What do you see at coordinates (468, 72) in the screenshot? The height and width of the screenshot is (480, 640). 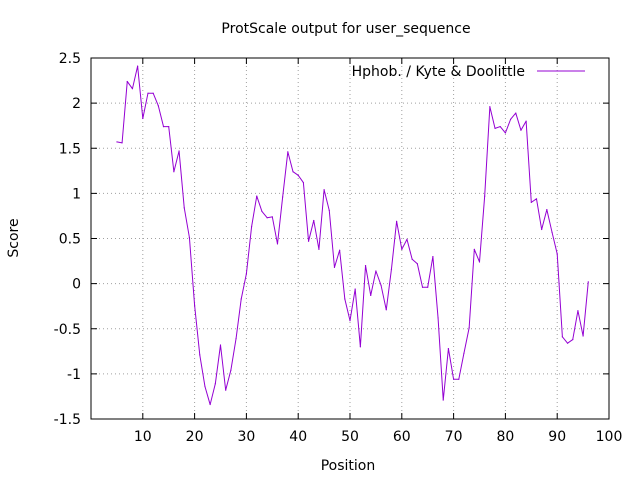 I see `legend: Hphob. / Kyte & Doolittle` at bounding box center [468, 72].